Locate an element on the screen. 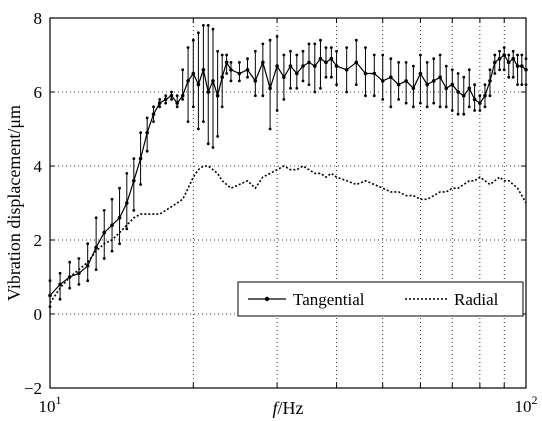  x-tick-label-base: 10 is located at coordinates (523, 406).